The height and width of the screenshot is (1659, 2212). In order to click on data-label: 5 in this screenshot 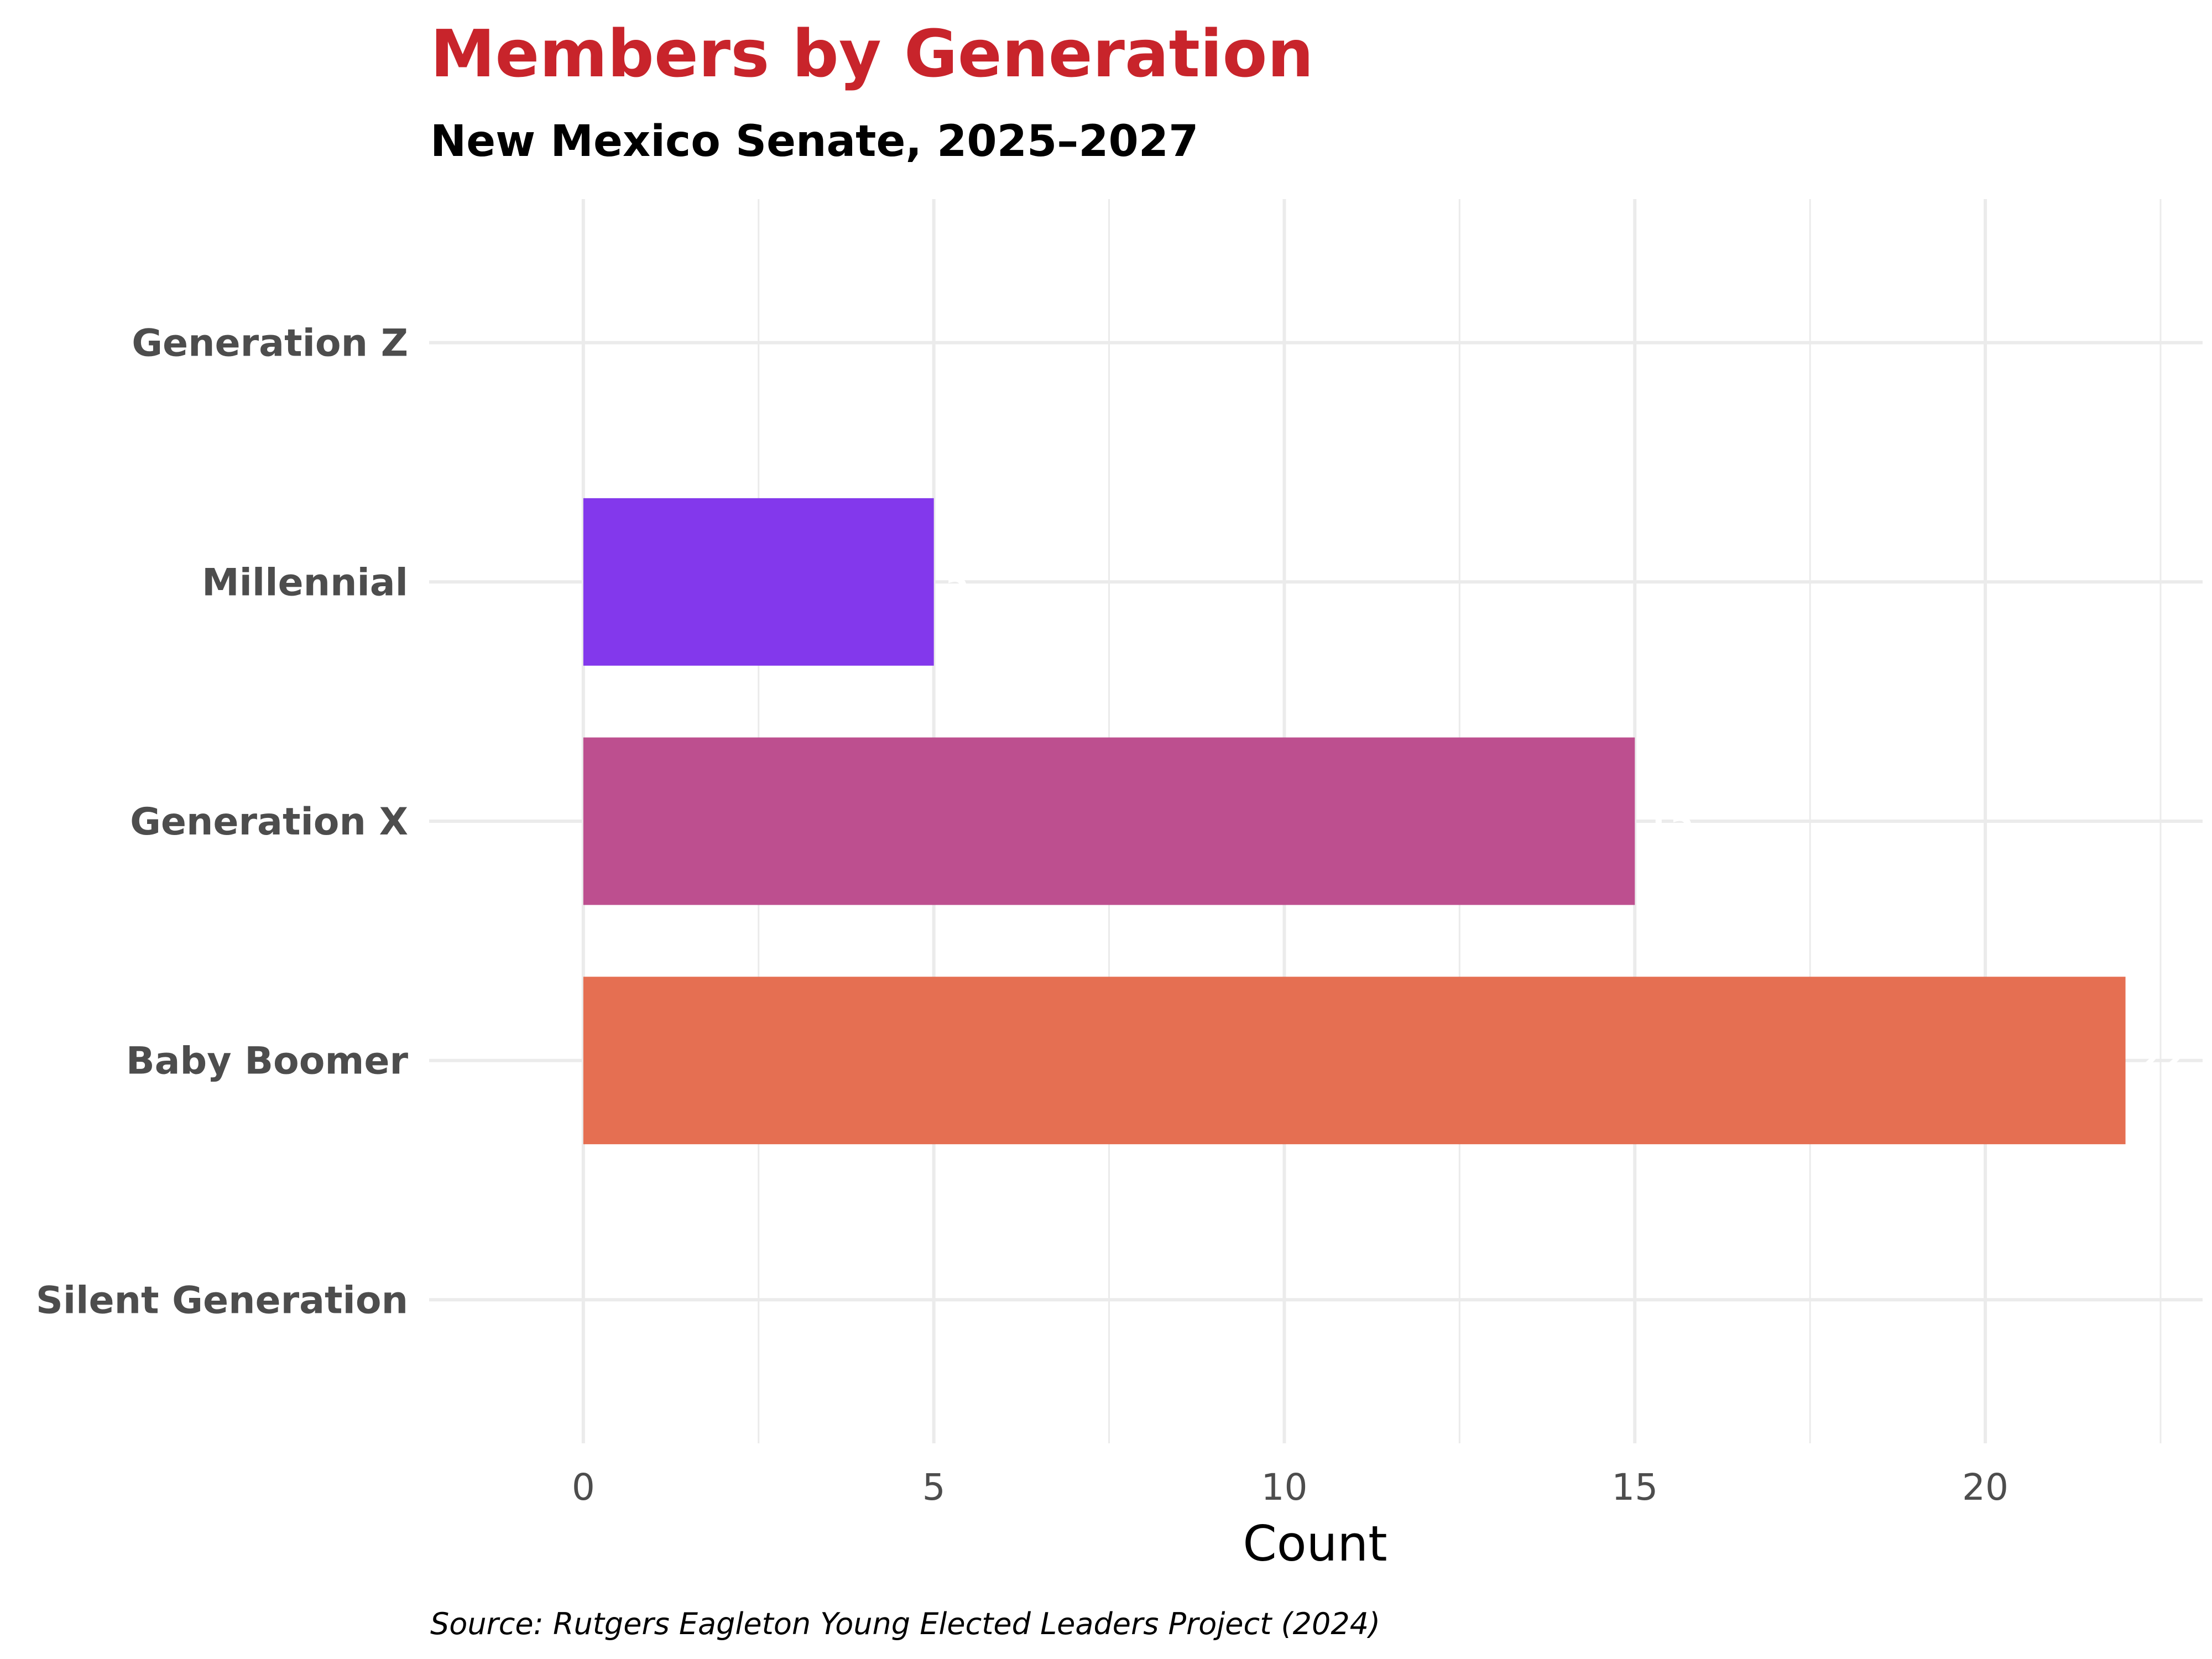, I will do `click(957, 582)`.